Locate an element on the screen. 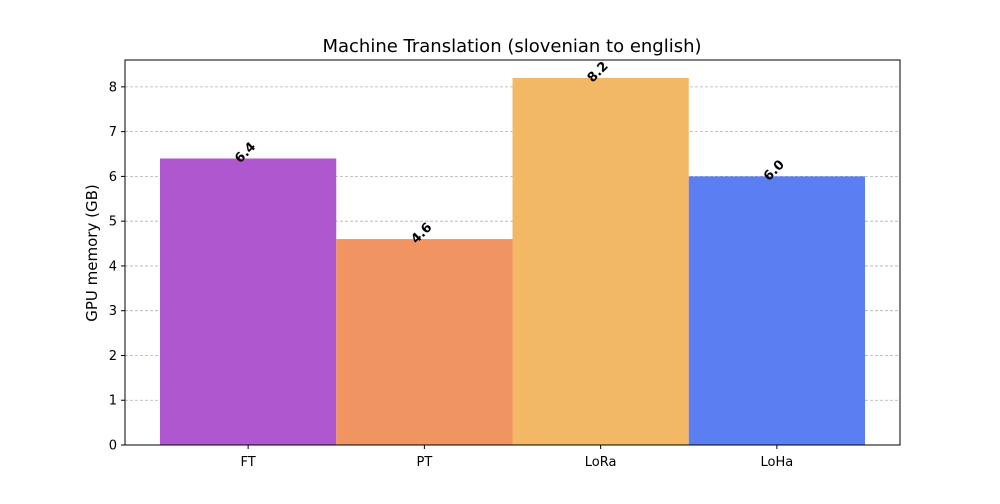 Image resolution: width=1000 pixels, height=504 pixels. x-axis-ticks: FT PT LoRa LoHa is located at coordinates (517, 457).